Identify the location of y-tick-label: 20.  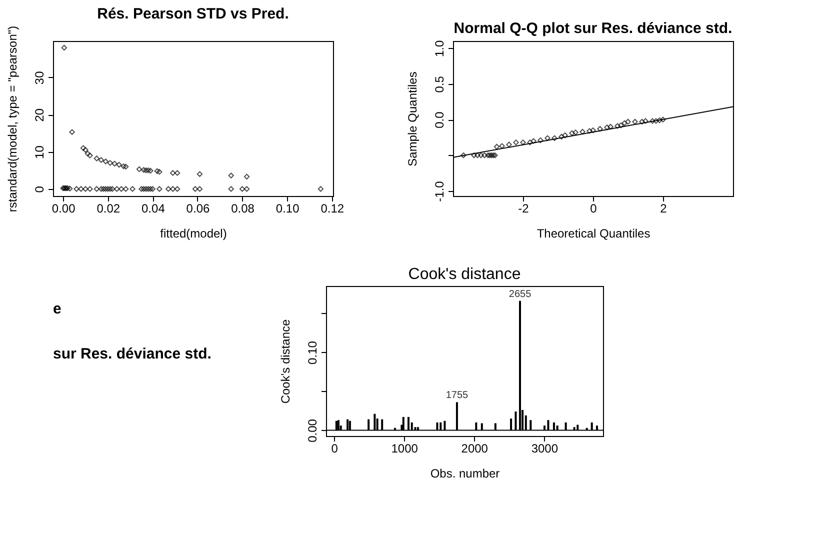
(39, 115).